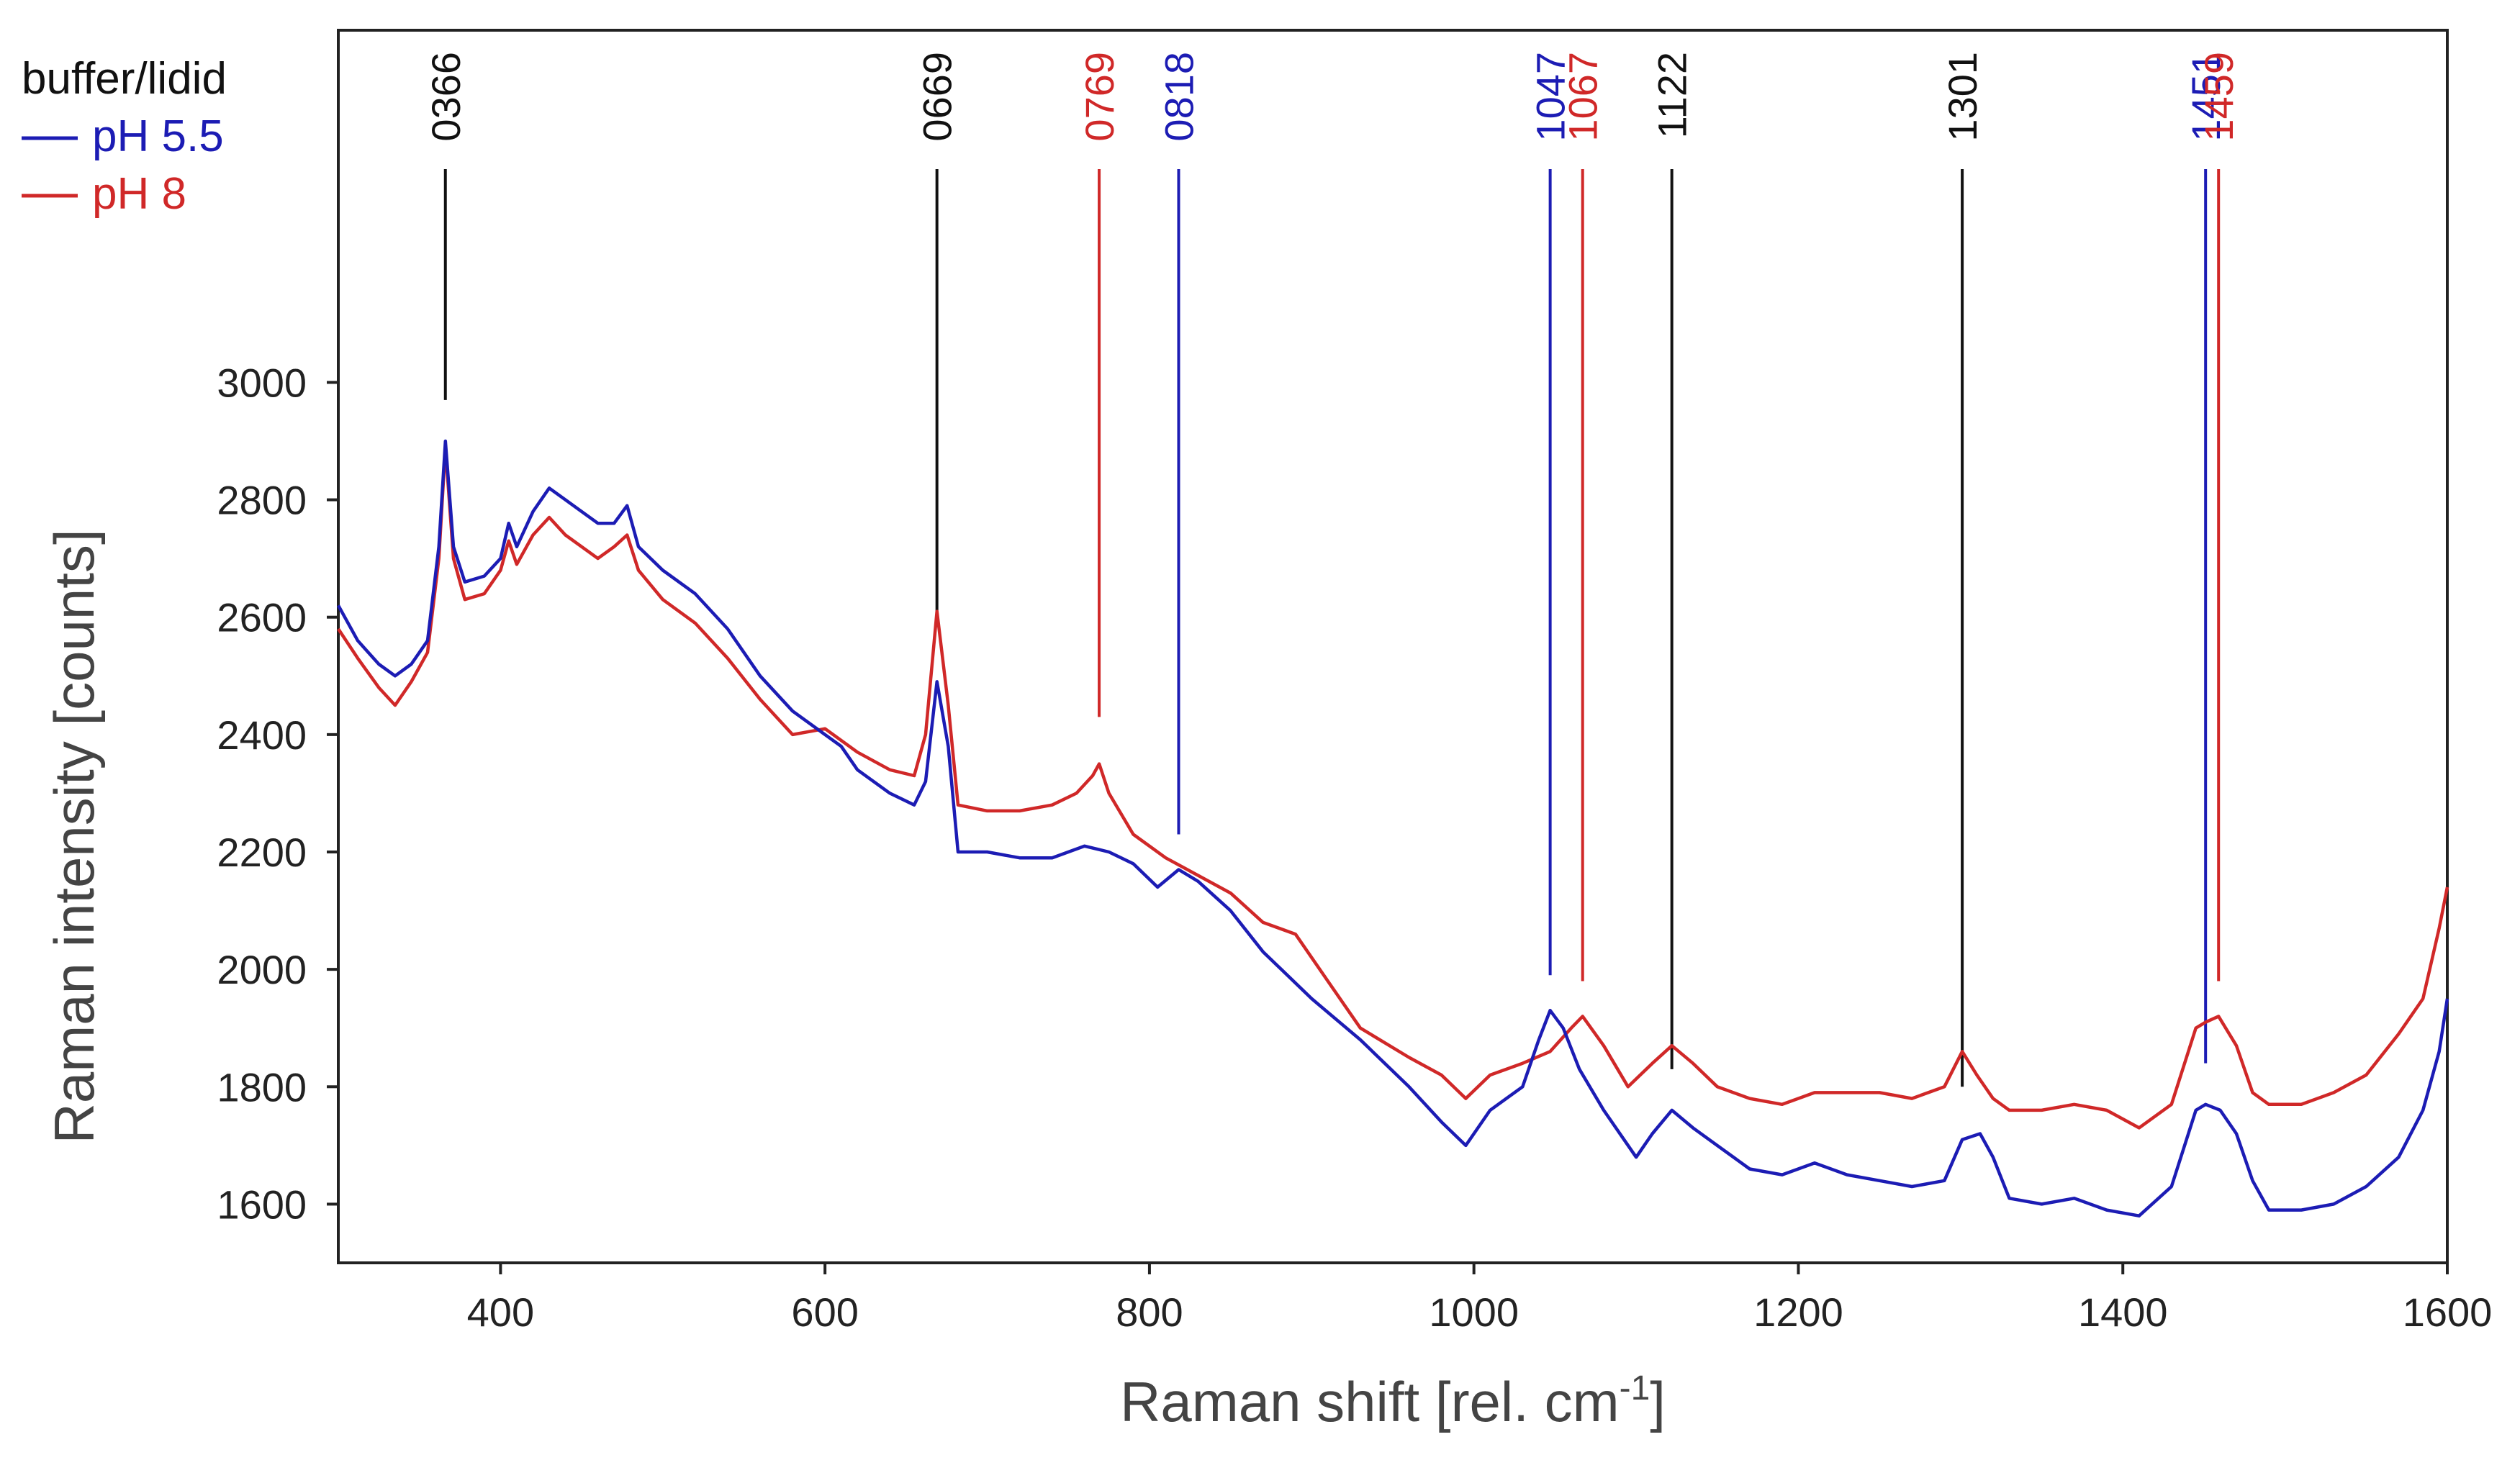 Image resolution: width=2520 pixels, height=1460 pixels. Describe the element at coordinates (262, 500) in the screenshot. I see `y-tick-label: 2800` at that location.